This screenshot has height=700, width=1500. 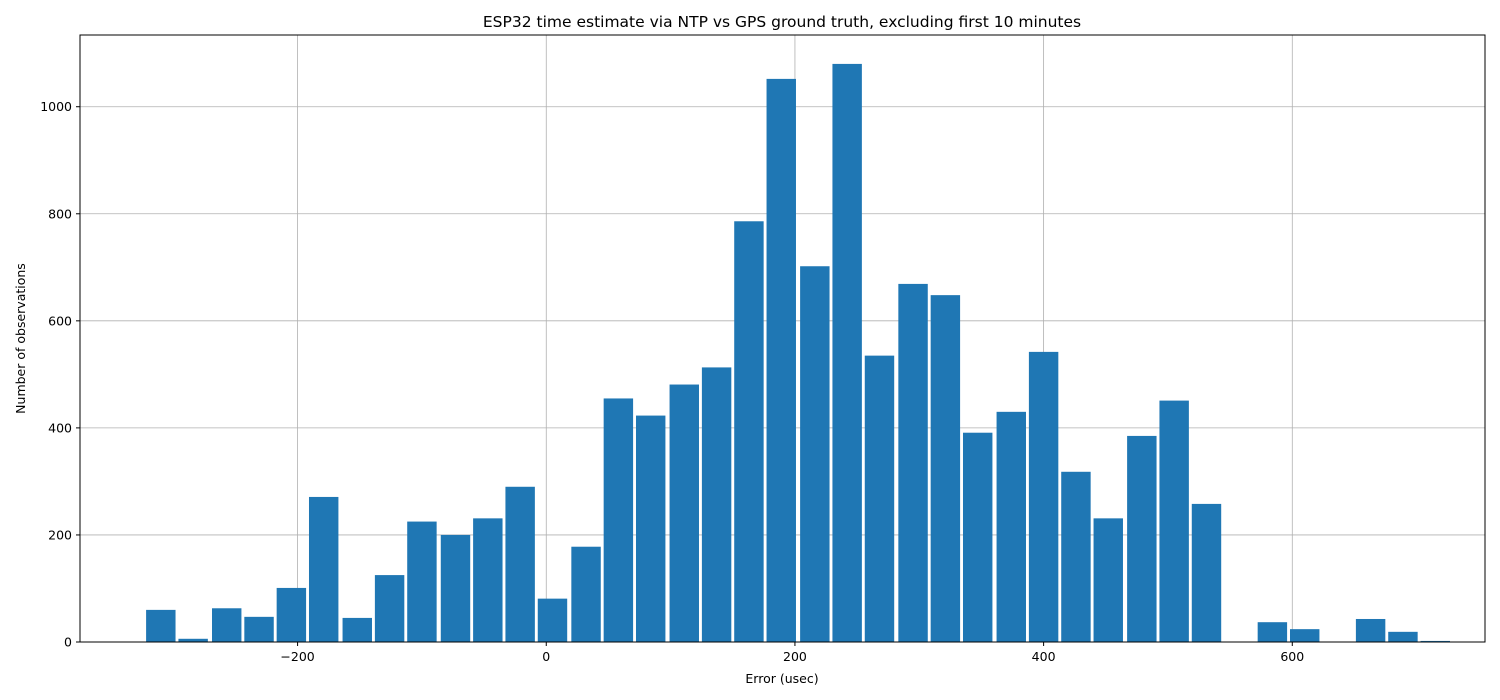 I want to click on x-tick-label: 200, so click(x=795, y=656).